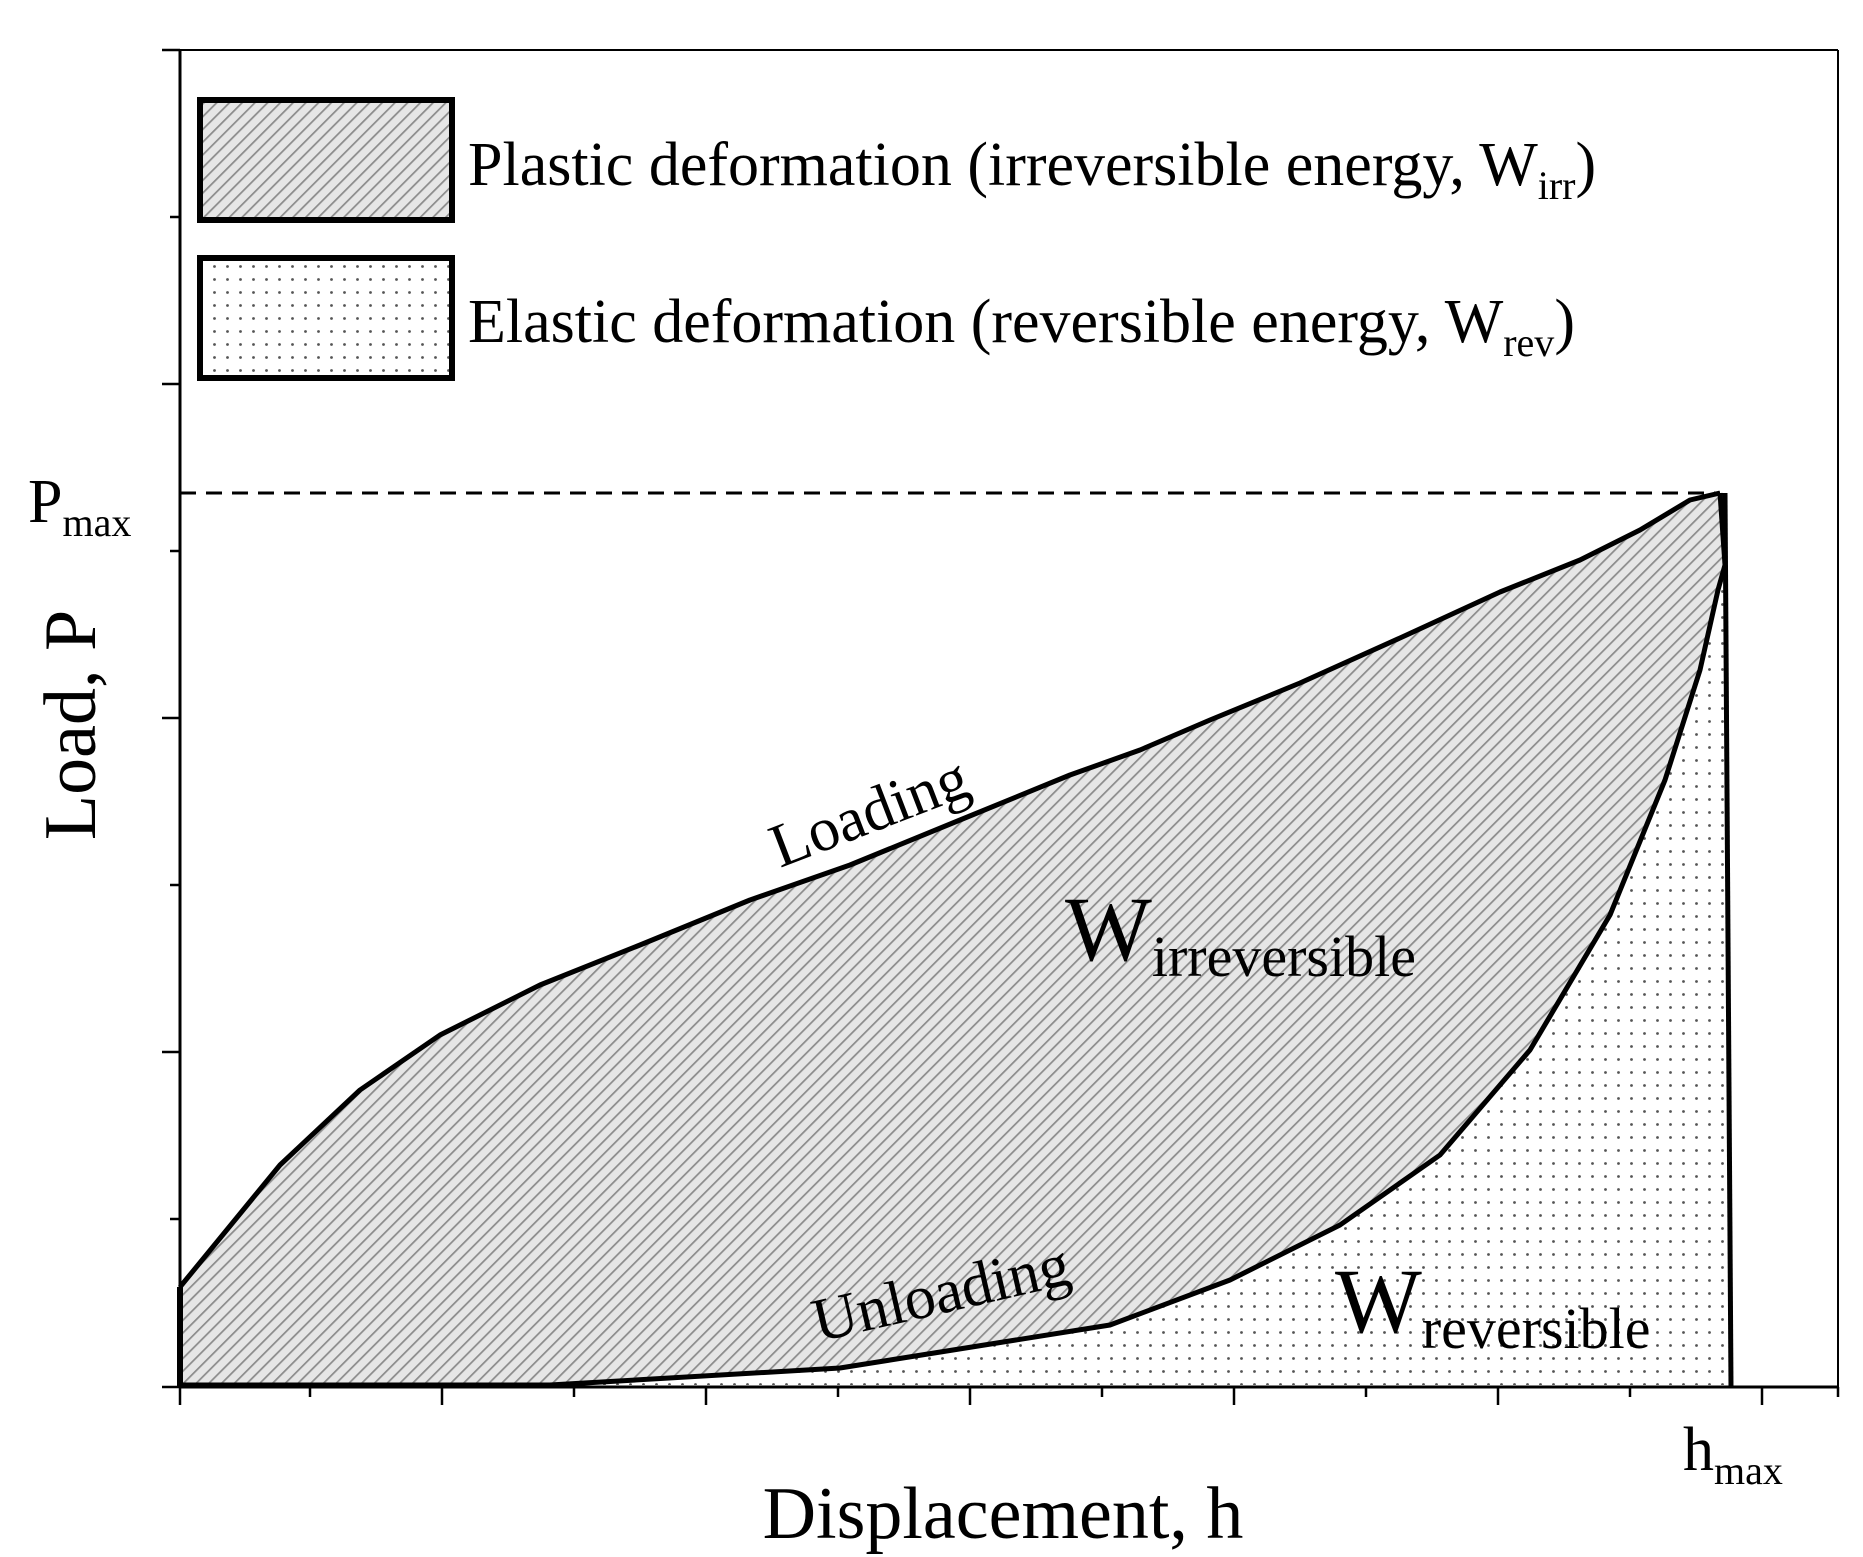  I want to click on hmax-label: hmax, so click(1733, 1454).